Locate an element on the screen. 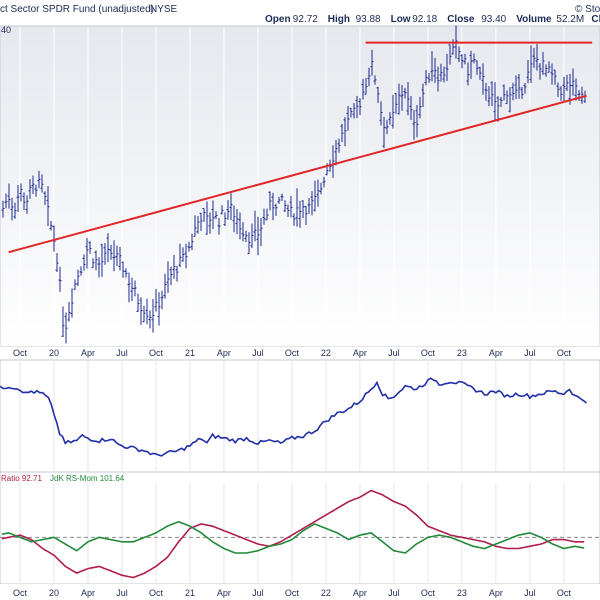 The width and height of the screenshot is (600, 600). x-tick-label: 21 is located at coordinates (190, 353).